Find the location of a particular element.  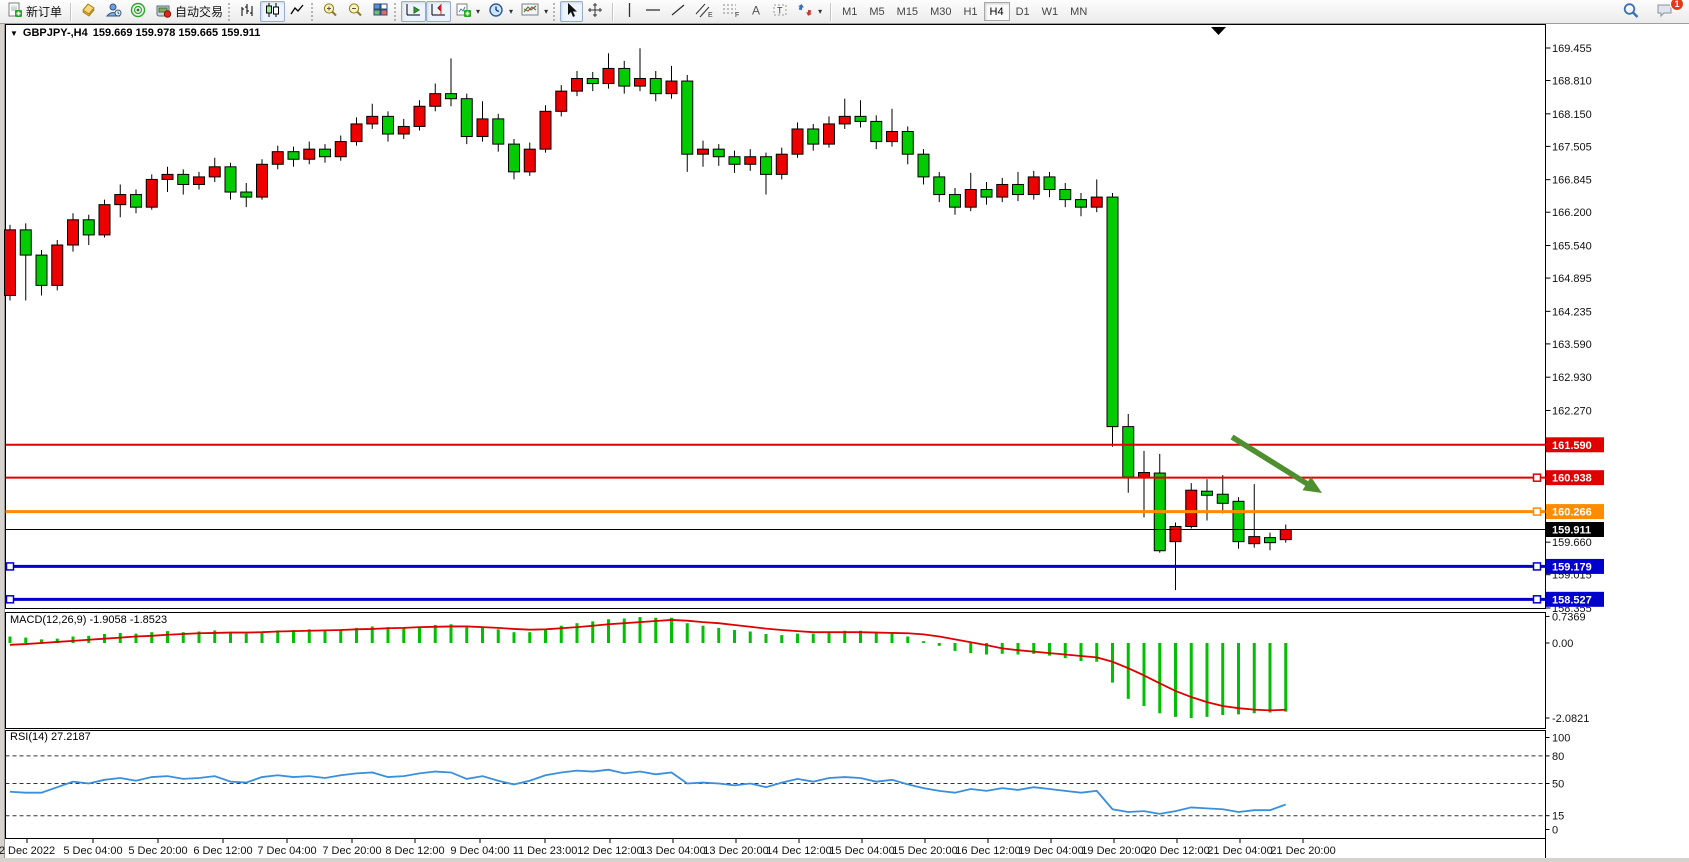

crosshair-icon is located at coordinates (595, 11).